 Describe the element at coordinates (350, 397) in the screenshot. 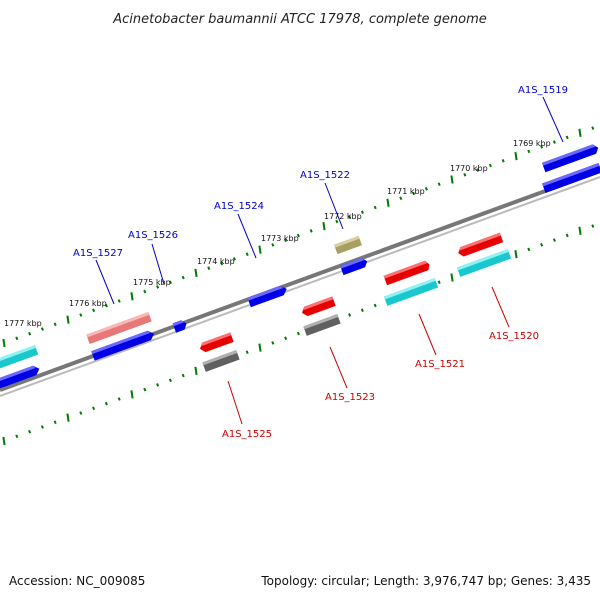

I see `gene-label-A1S_1523: A1S_1523` at that location.